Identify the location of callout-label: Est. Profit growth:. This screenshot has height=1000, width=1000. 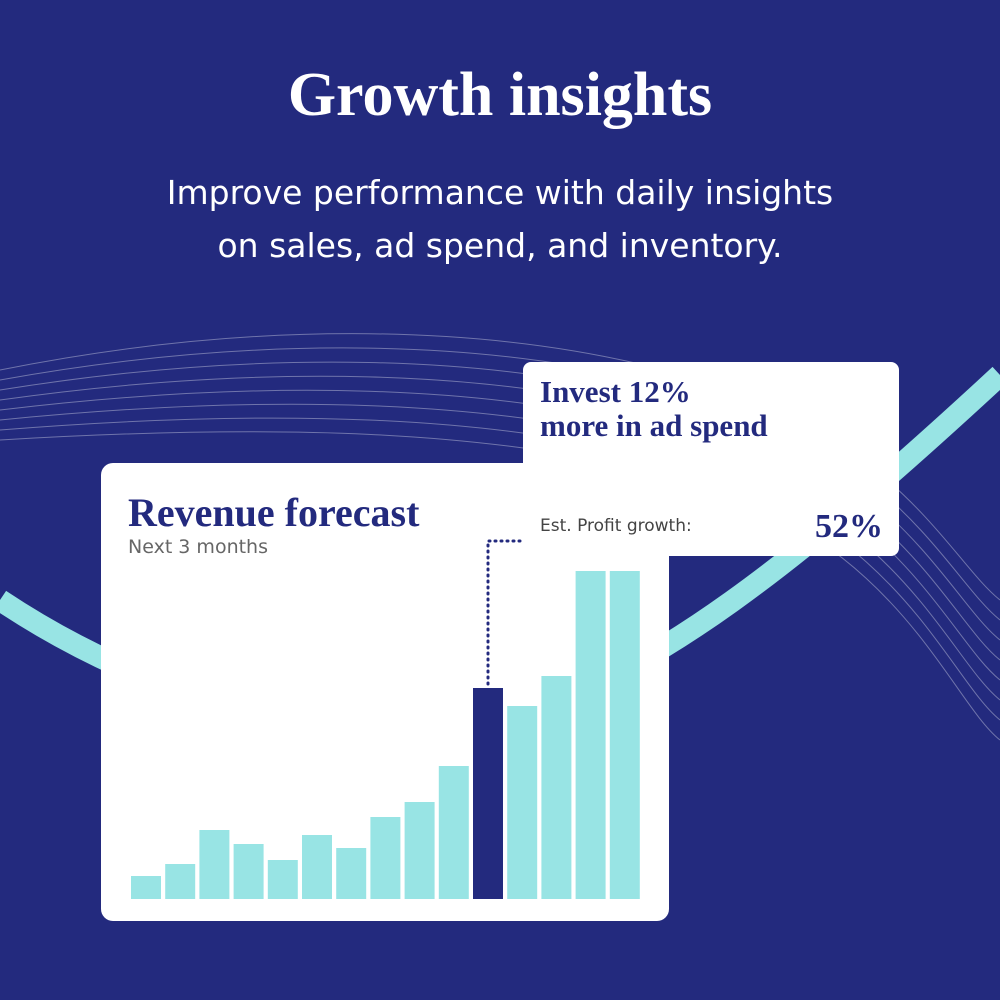
(616, 526).